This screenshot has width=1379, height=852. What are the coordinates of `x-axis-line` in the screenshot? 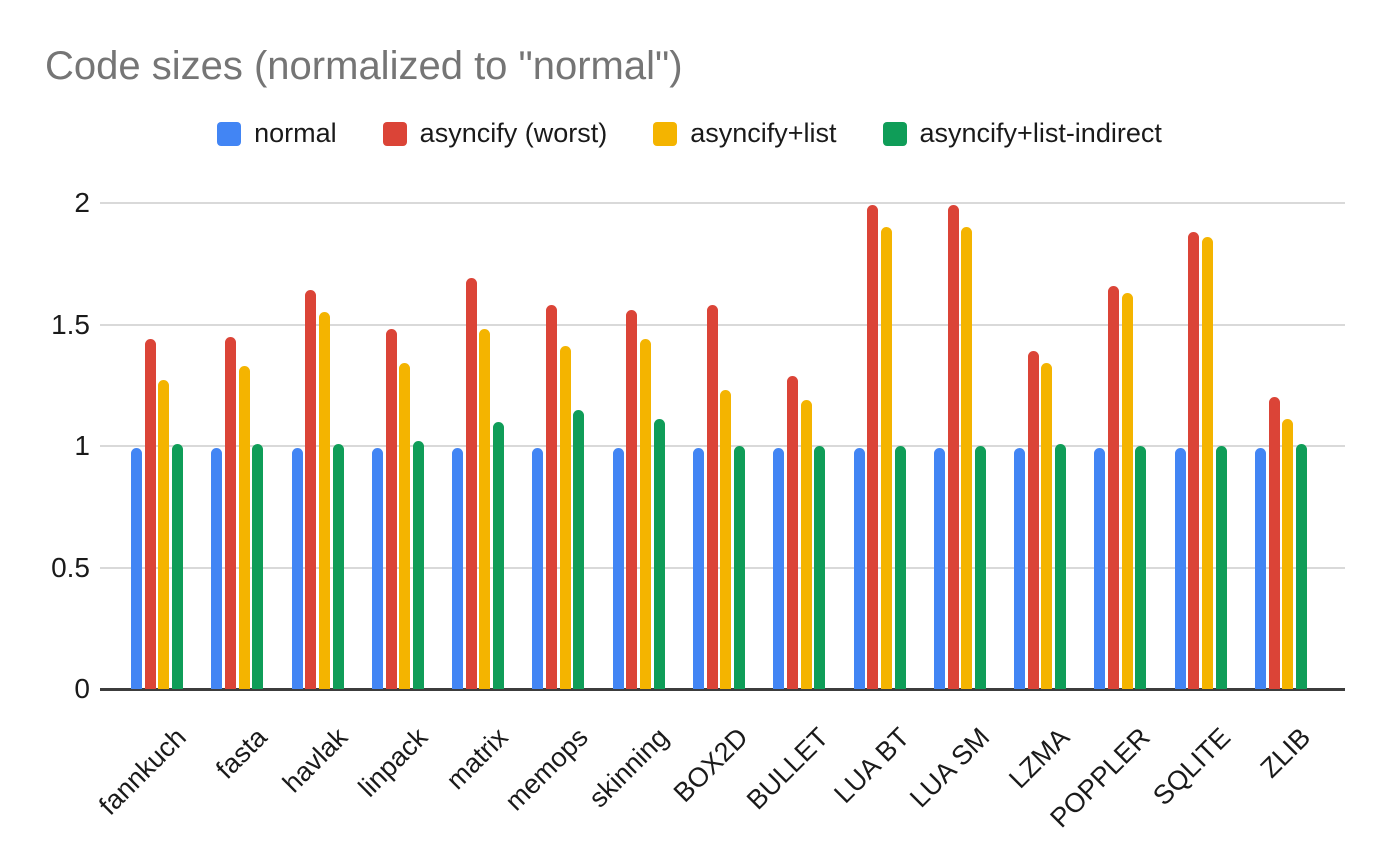 It's located at (722, 689).